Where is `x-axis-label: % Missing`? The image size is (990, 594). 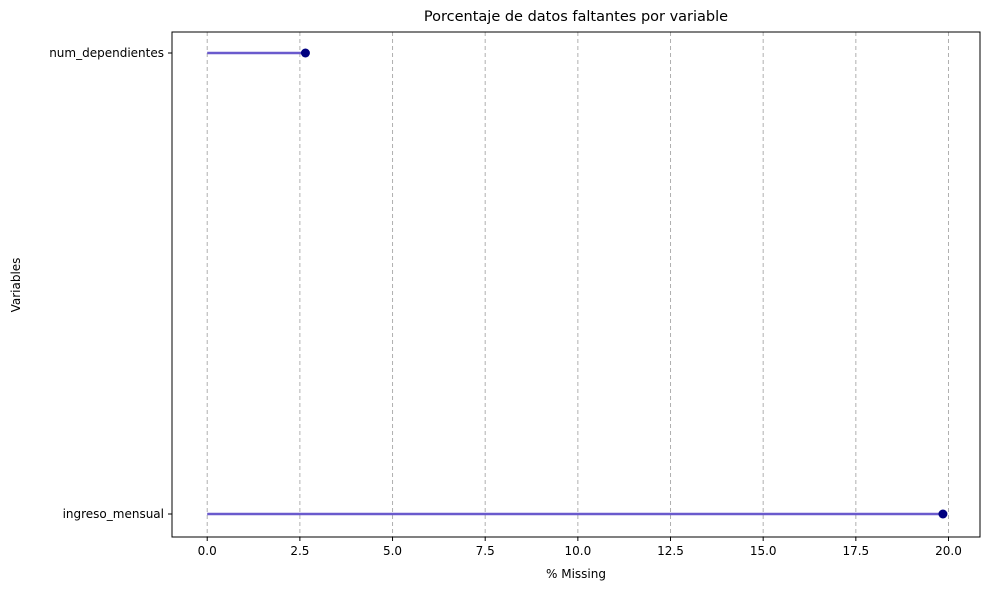 x-axis-label: % Missing is located at coordinates (576, 574).